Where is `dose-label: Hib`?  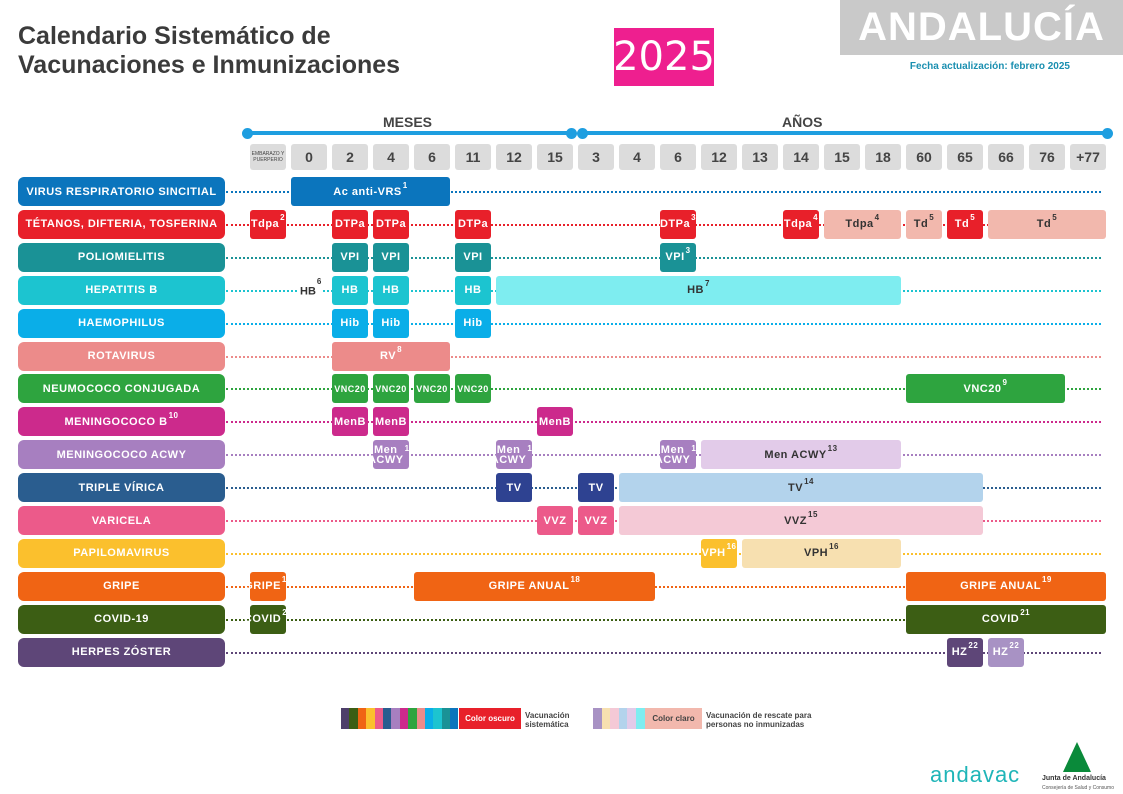
dose-label: Hib is located at coordinates (473, 323).